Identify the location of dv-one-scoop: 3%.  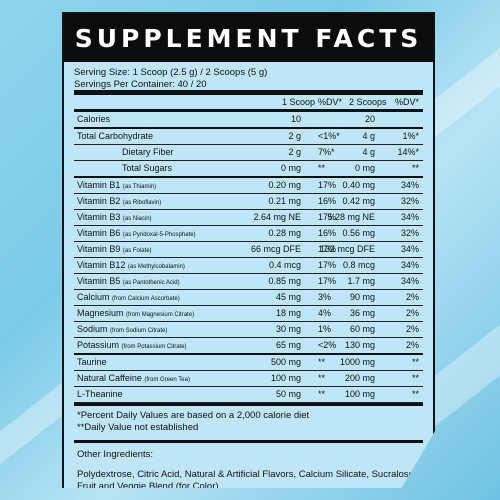
(325, 297).